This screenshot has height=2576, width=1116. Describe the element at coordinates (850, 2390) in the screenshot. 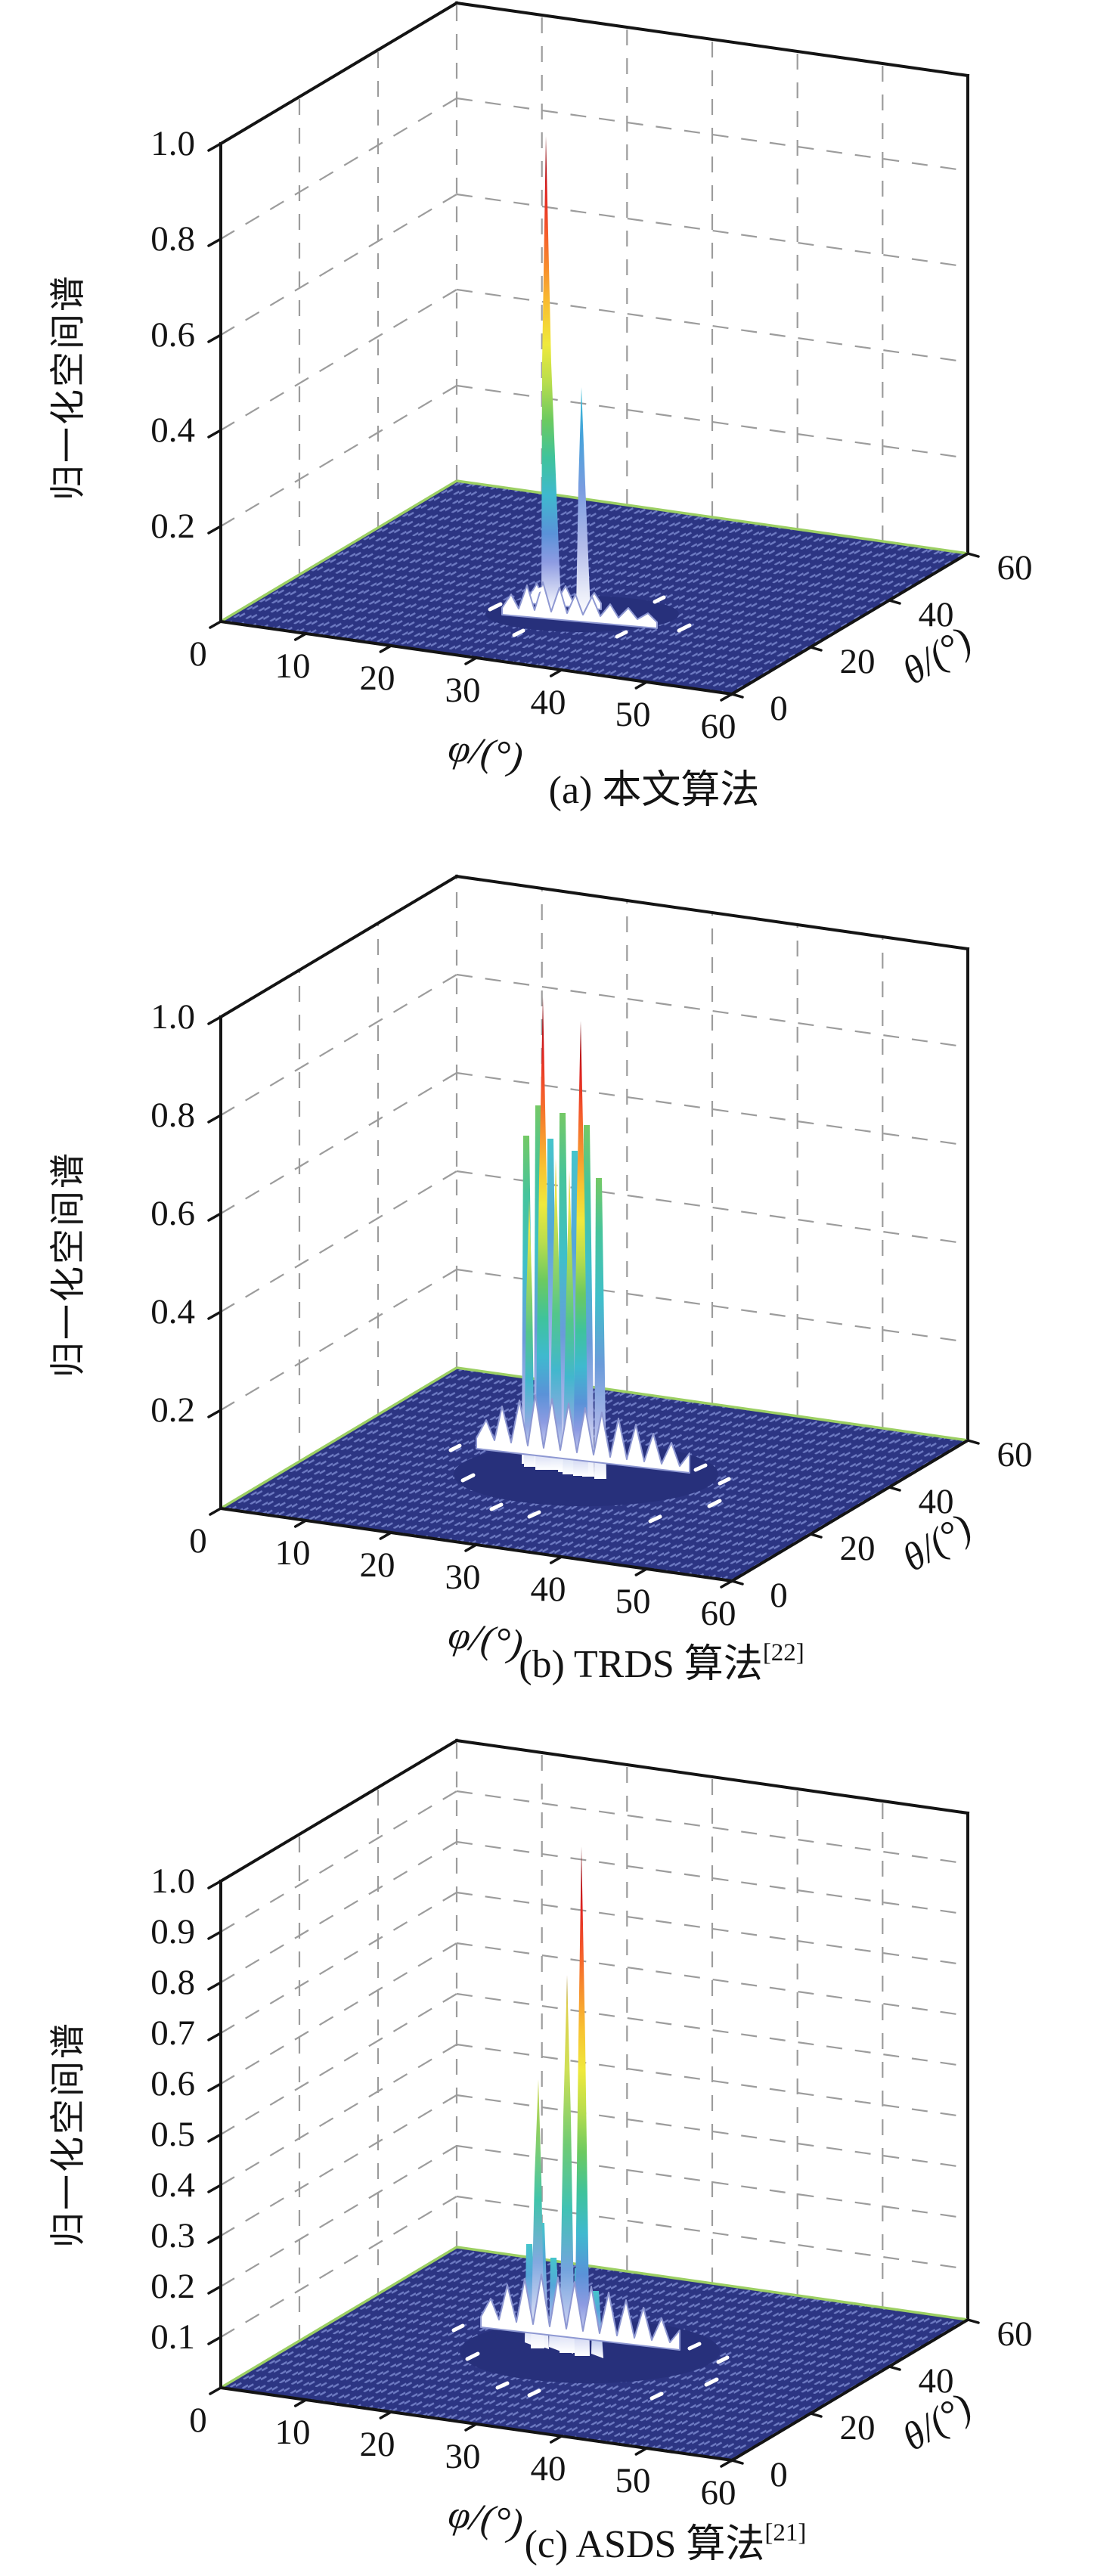

I see `panel-c-box-front-part` at that location.